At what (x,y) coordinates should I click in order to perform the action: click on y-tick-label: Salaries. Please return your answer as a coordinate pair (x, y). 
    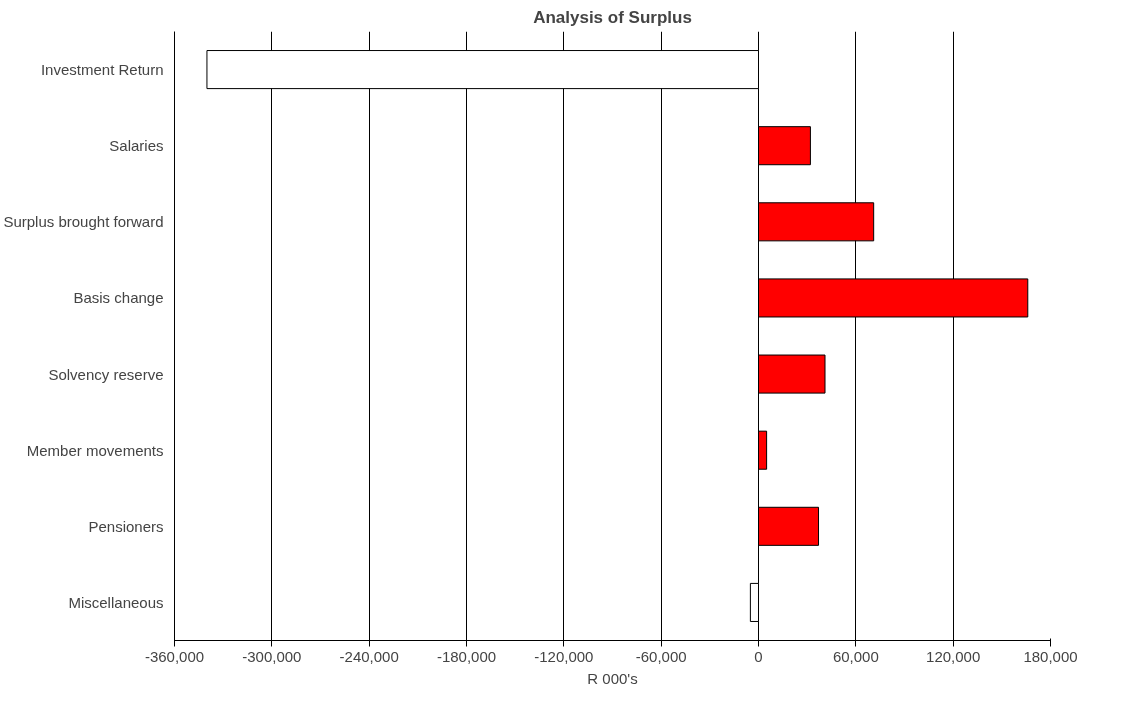
    Looking at the image, I should click on (136, 146).